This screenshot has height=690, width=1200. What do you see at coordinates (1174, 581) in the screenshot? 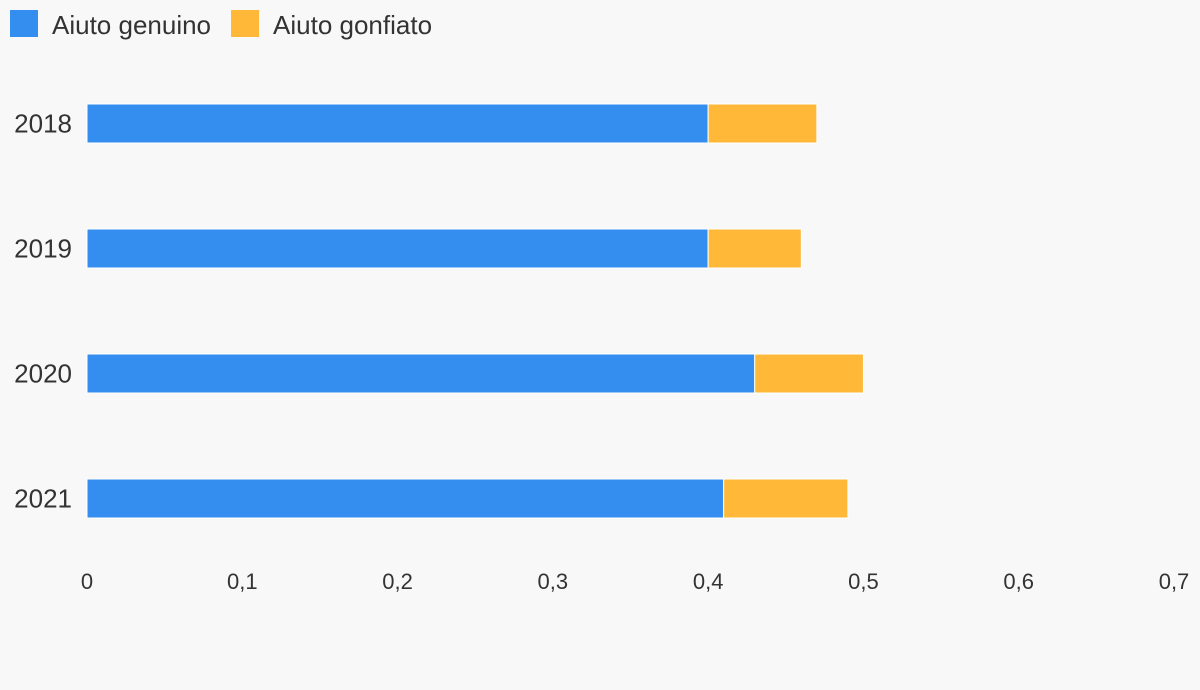
I see `x-tick-label: 0,7` at bounding box center [1174, 581].